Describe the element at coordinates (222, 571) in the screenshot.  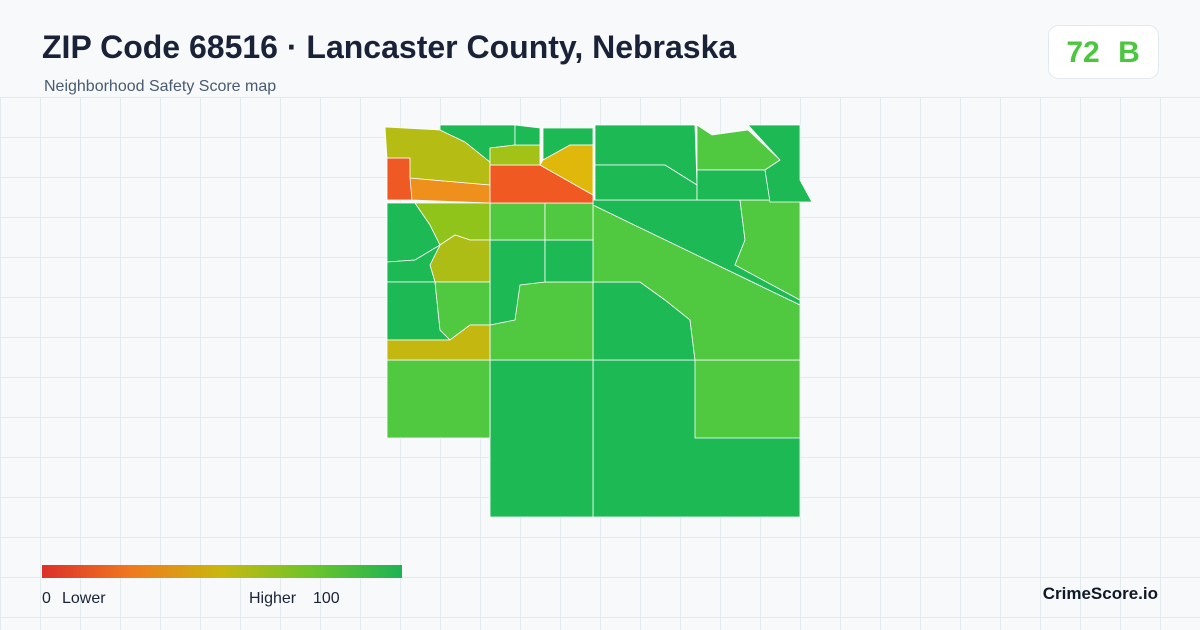
I see `legend-bar` at that location.